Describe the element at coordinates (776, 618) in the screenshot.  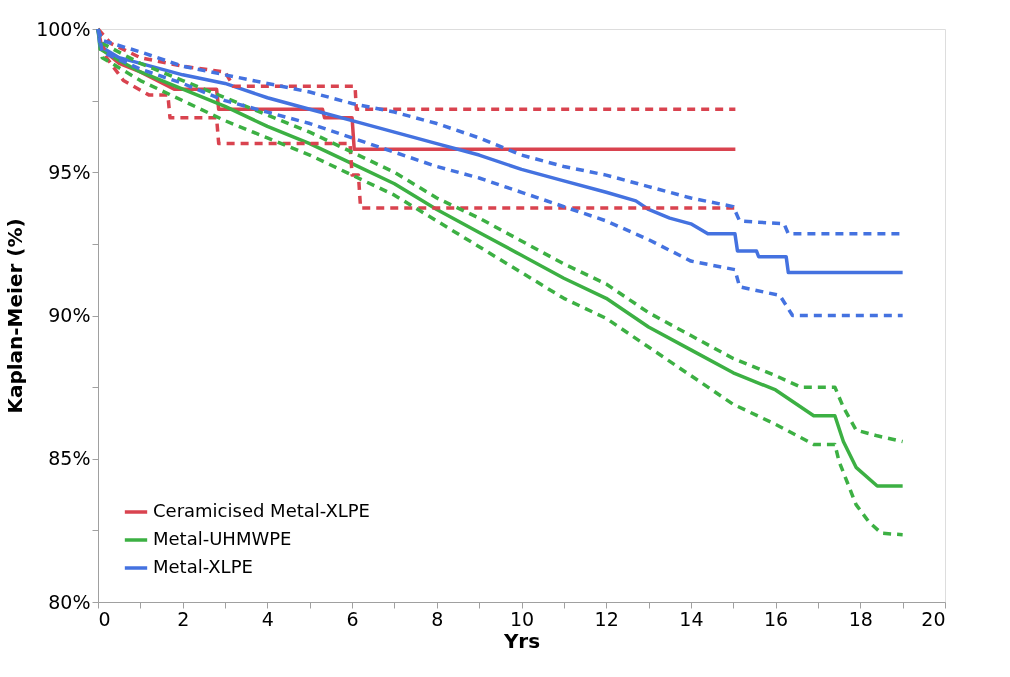
I see `x-tick-label: 16` at that location.